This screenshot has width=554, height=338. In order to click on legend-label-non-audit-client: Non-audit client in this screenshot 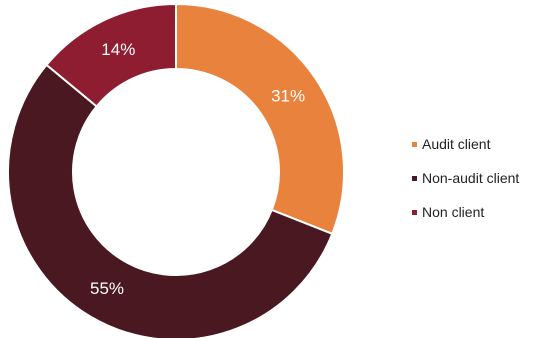, I will do `click(471, 178)`.